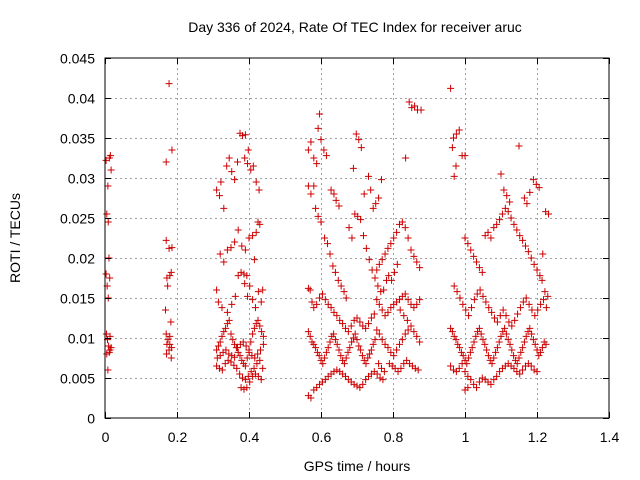 Image resolution: width=640 pixels, height=480 pixels. Describe the element at coordinates (610, 437) in the screenshot. I see `x-tick-label: 1.4` at that location.